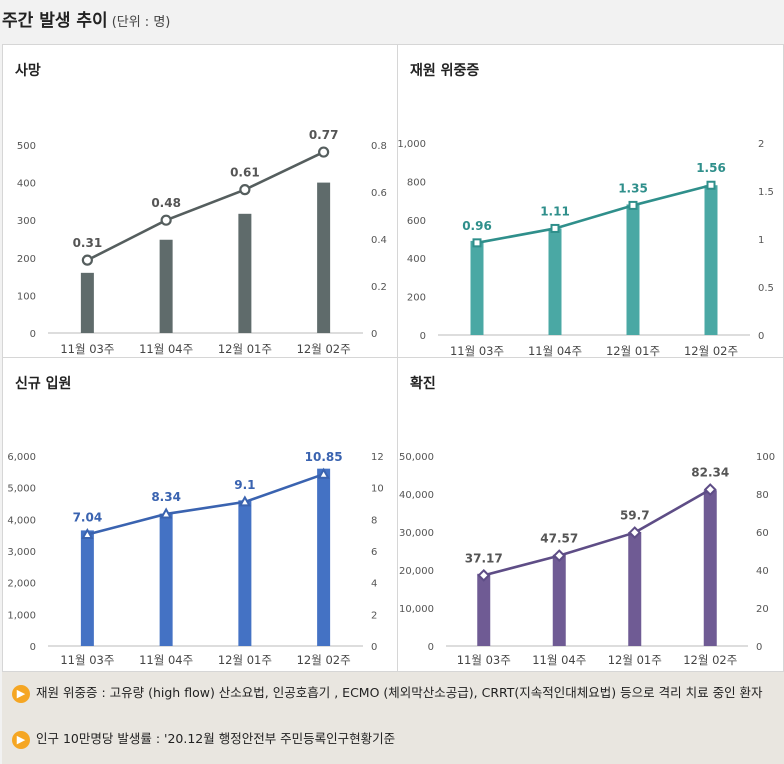  I want to click on left-tick-label: 20,000, so click(416, 571).